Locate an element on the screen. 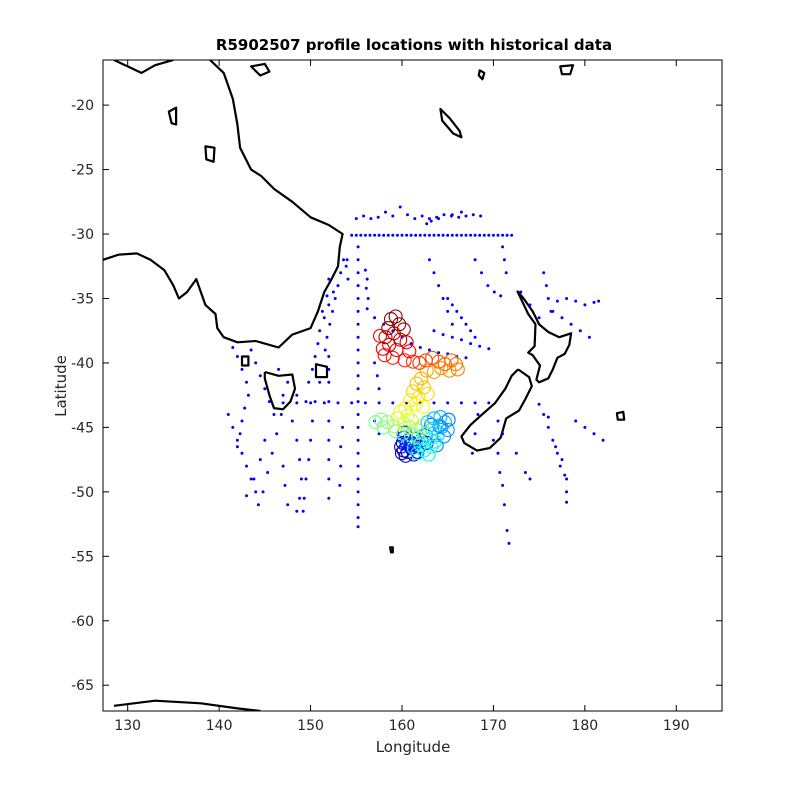  y-tick-label: -60 is located at coordinates (82, 622).